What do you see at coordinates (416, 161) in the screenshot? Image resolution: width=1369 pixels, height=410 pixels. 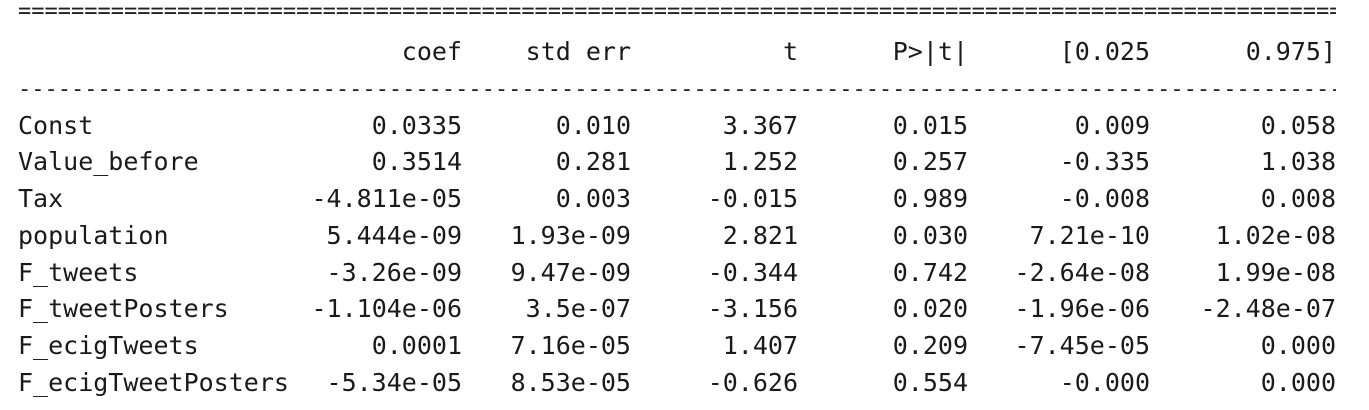 I see `cell-coef: 0.3514` at bounding box center [416, 161].